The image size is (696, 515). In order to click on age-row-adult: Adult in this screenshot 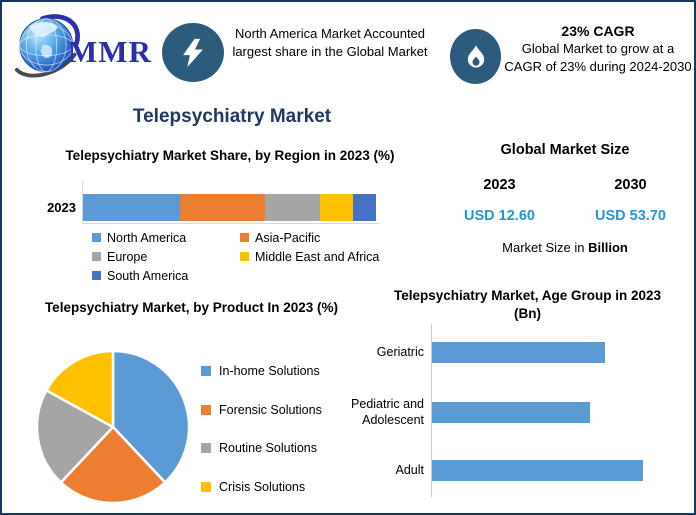, I will do `click(491, 470)`.